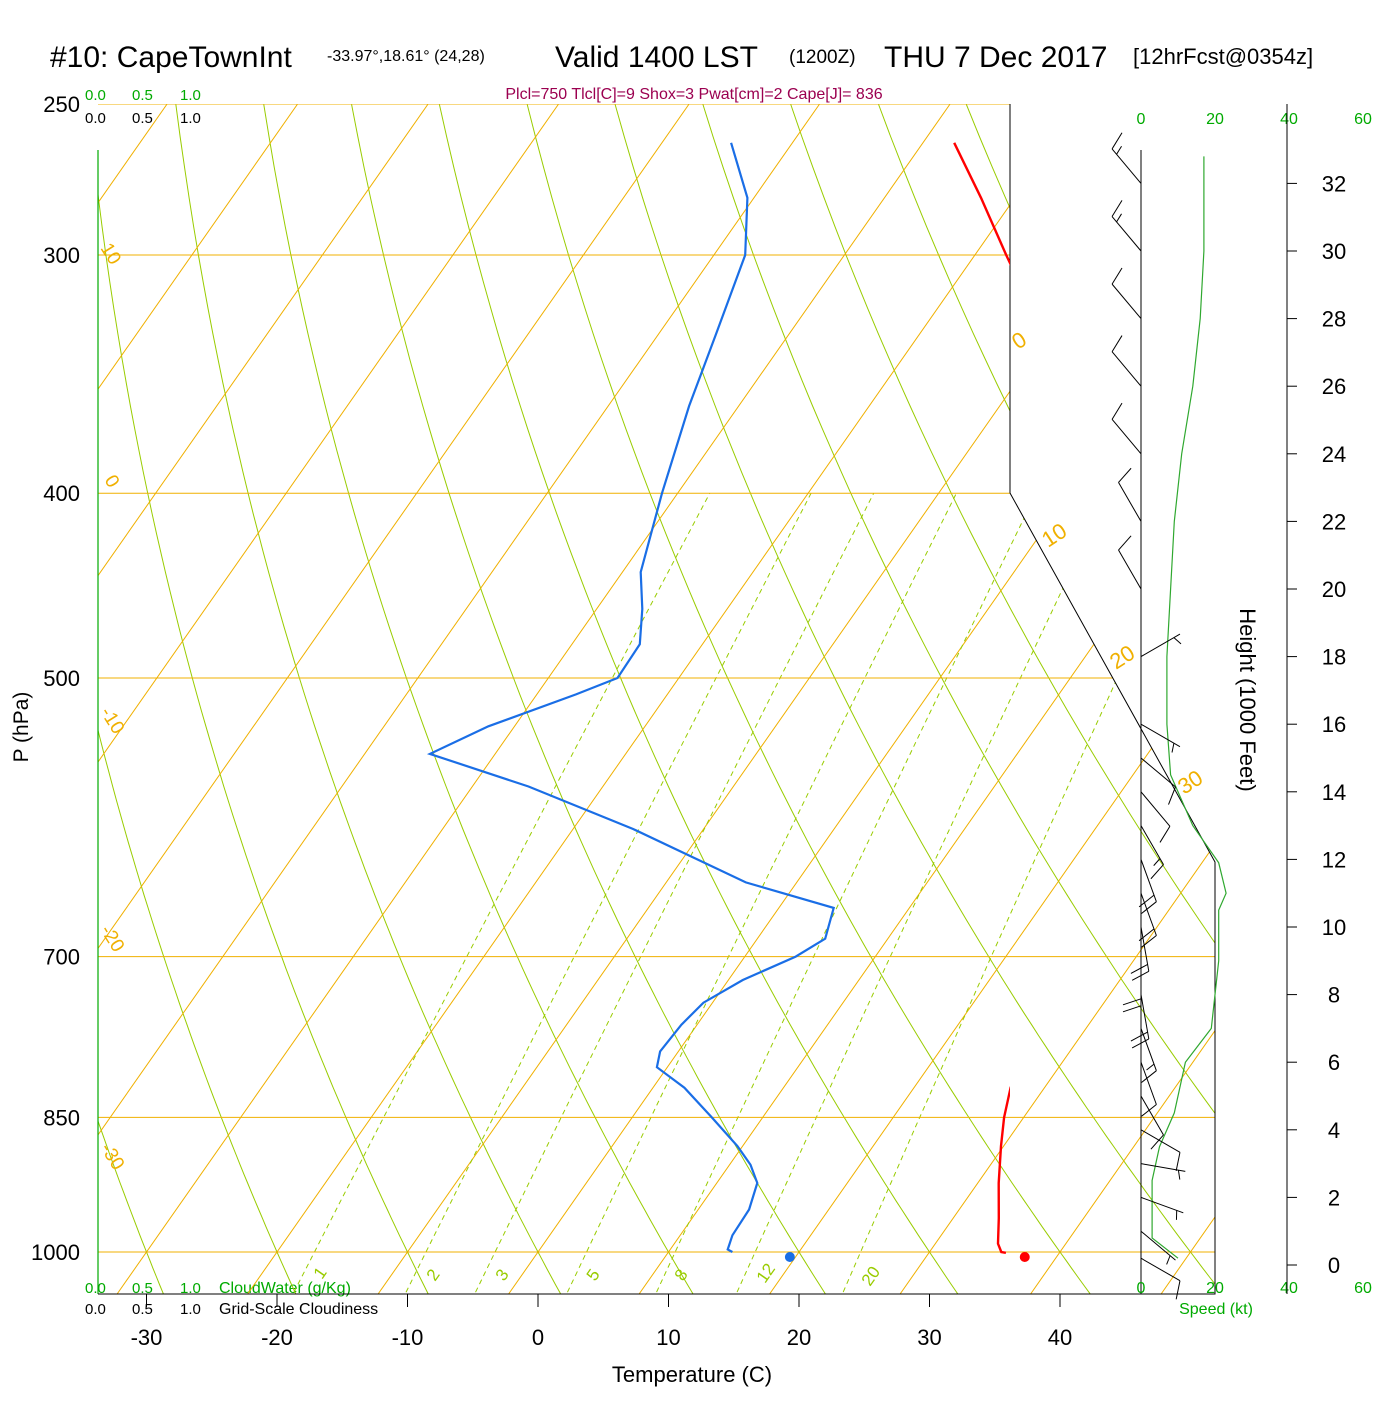 The height and width of the screenshot is (1405, 1400). What do you see at coordinates (1363, 119) in the screenshot?
I see `speed-tick-label: 60` at bounding box center [1363, 119].